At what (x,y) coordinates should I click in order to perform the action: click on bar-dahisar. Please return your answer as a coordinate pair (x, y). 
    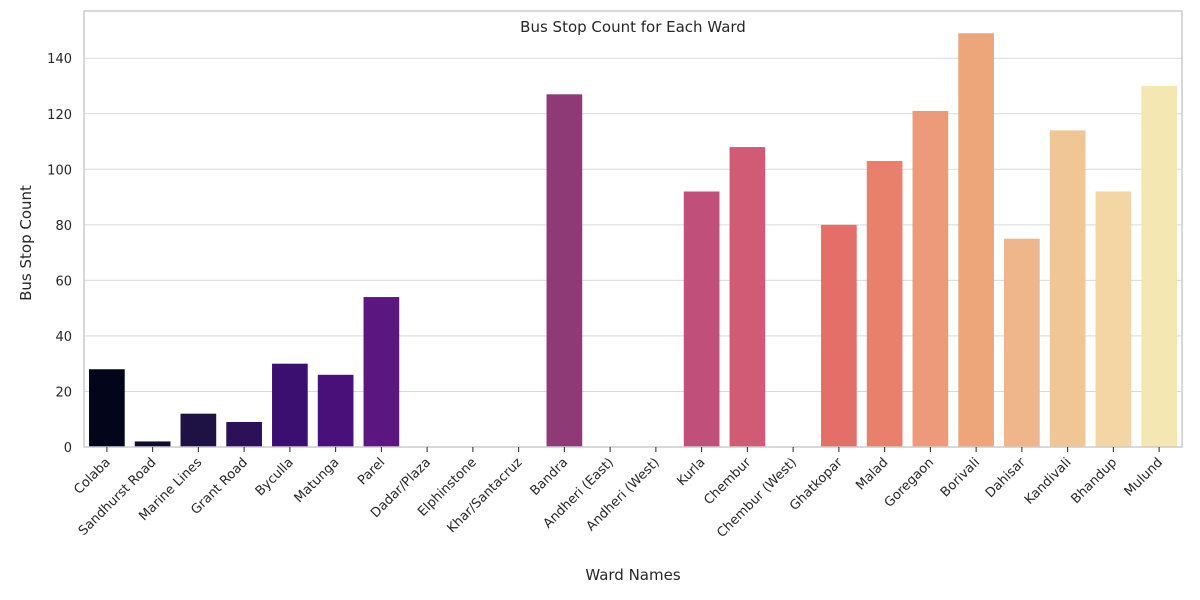
    Looking at the image, I should click on (1022, 342).